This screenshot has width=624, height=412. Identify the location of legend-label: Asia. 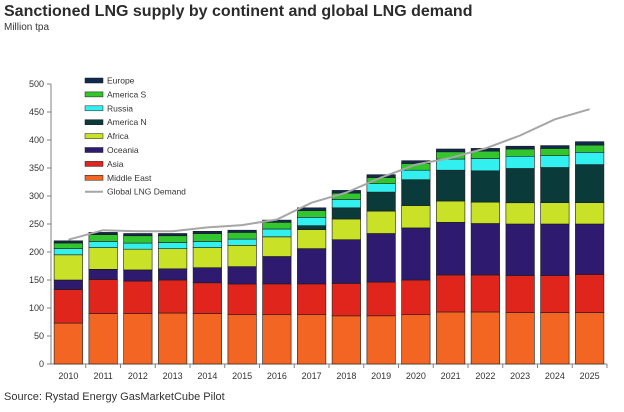
(115, 164).